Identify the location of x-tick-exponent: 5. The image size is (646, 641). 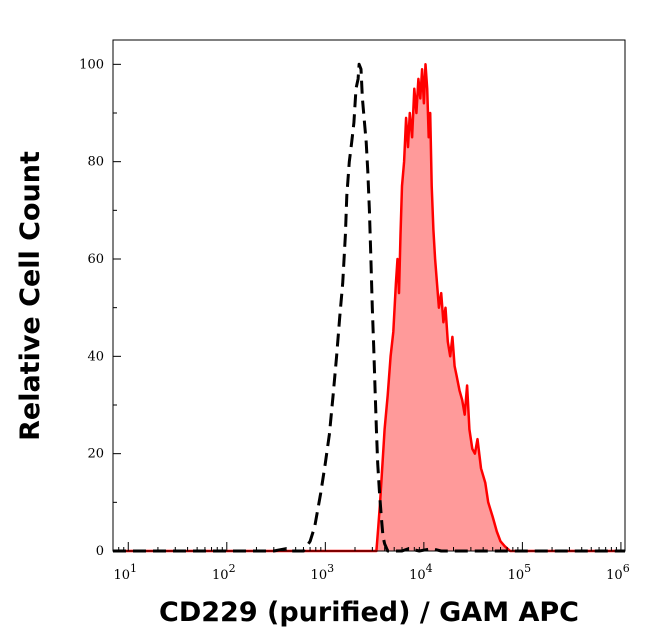
(527, 568).